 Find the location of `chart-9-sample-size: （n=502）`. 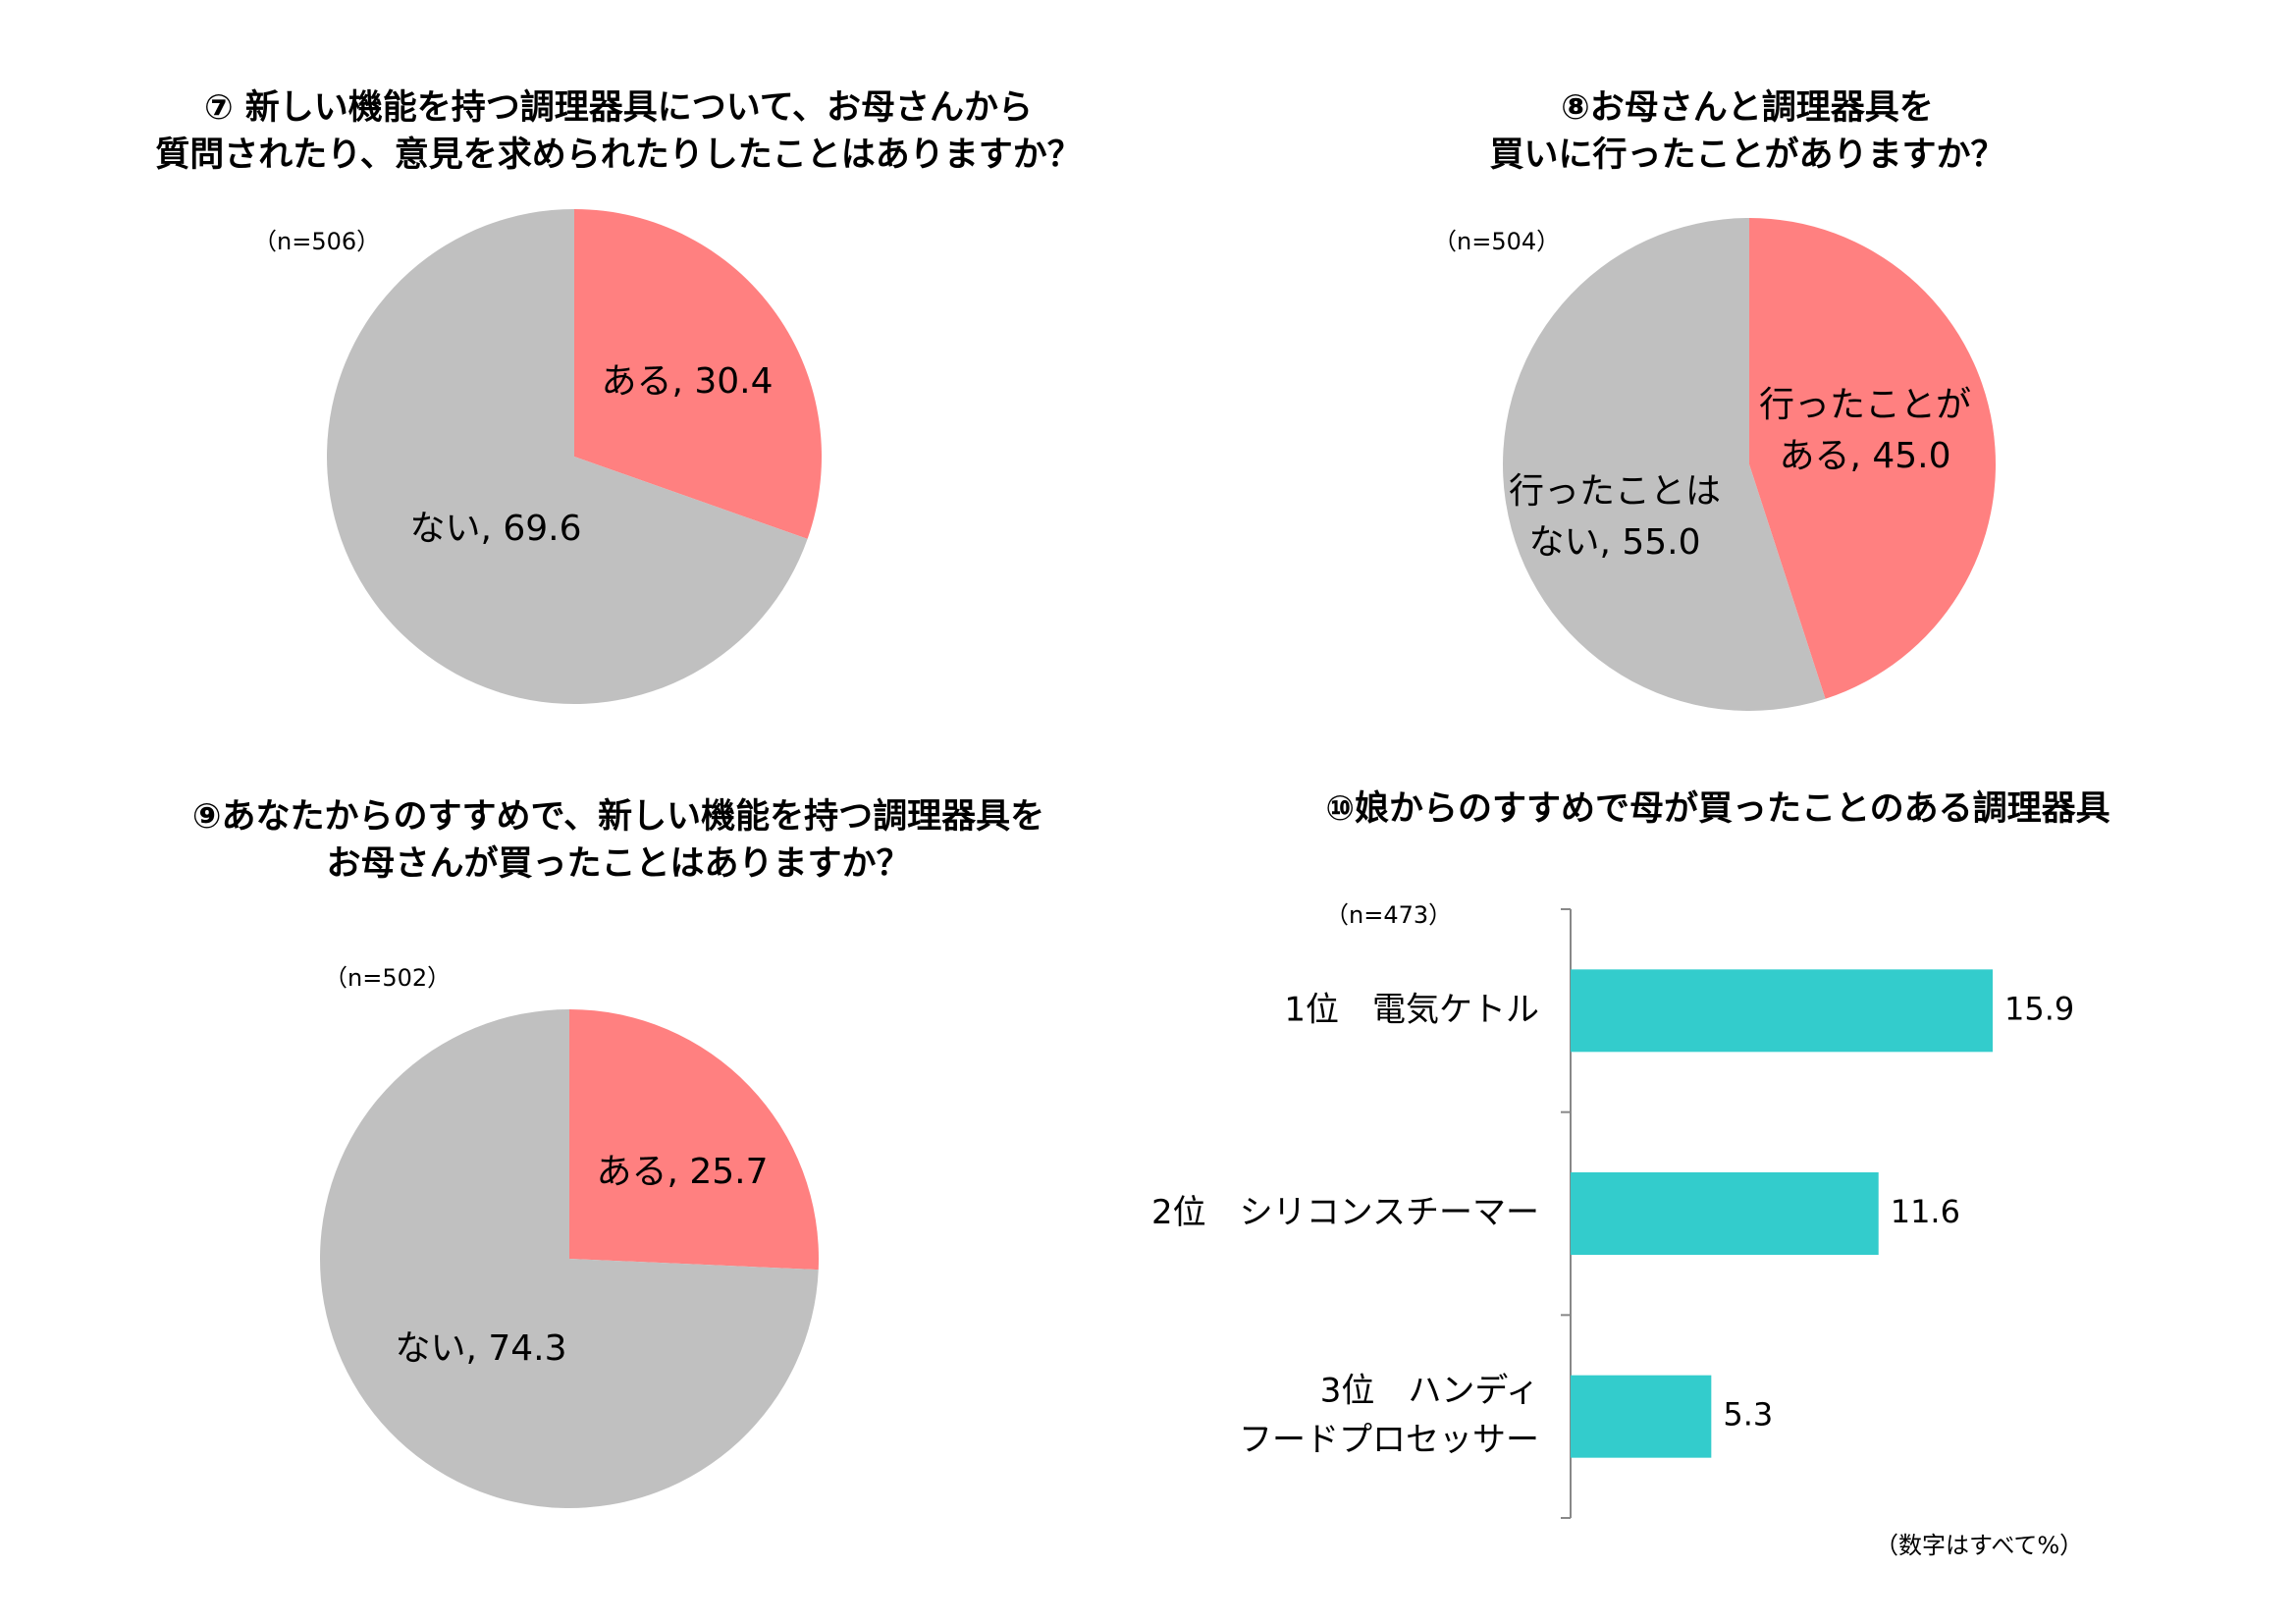

chart-9-sample-size: （n=502） is located at coordinates (388, 978).